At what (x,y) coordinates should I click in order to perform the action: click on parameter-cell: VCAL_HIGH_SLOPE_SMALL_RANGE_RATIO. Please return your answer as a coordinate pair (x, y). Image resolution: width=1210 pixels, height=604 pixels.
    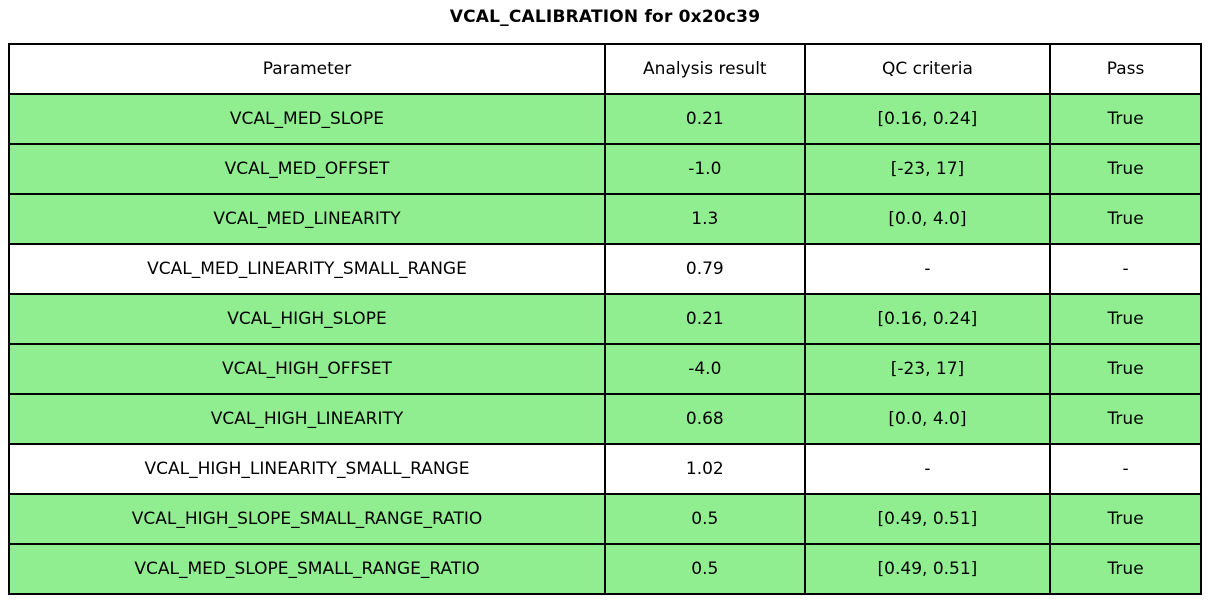
    Looking at the image, I should click on (307, 519).